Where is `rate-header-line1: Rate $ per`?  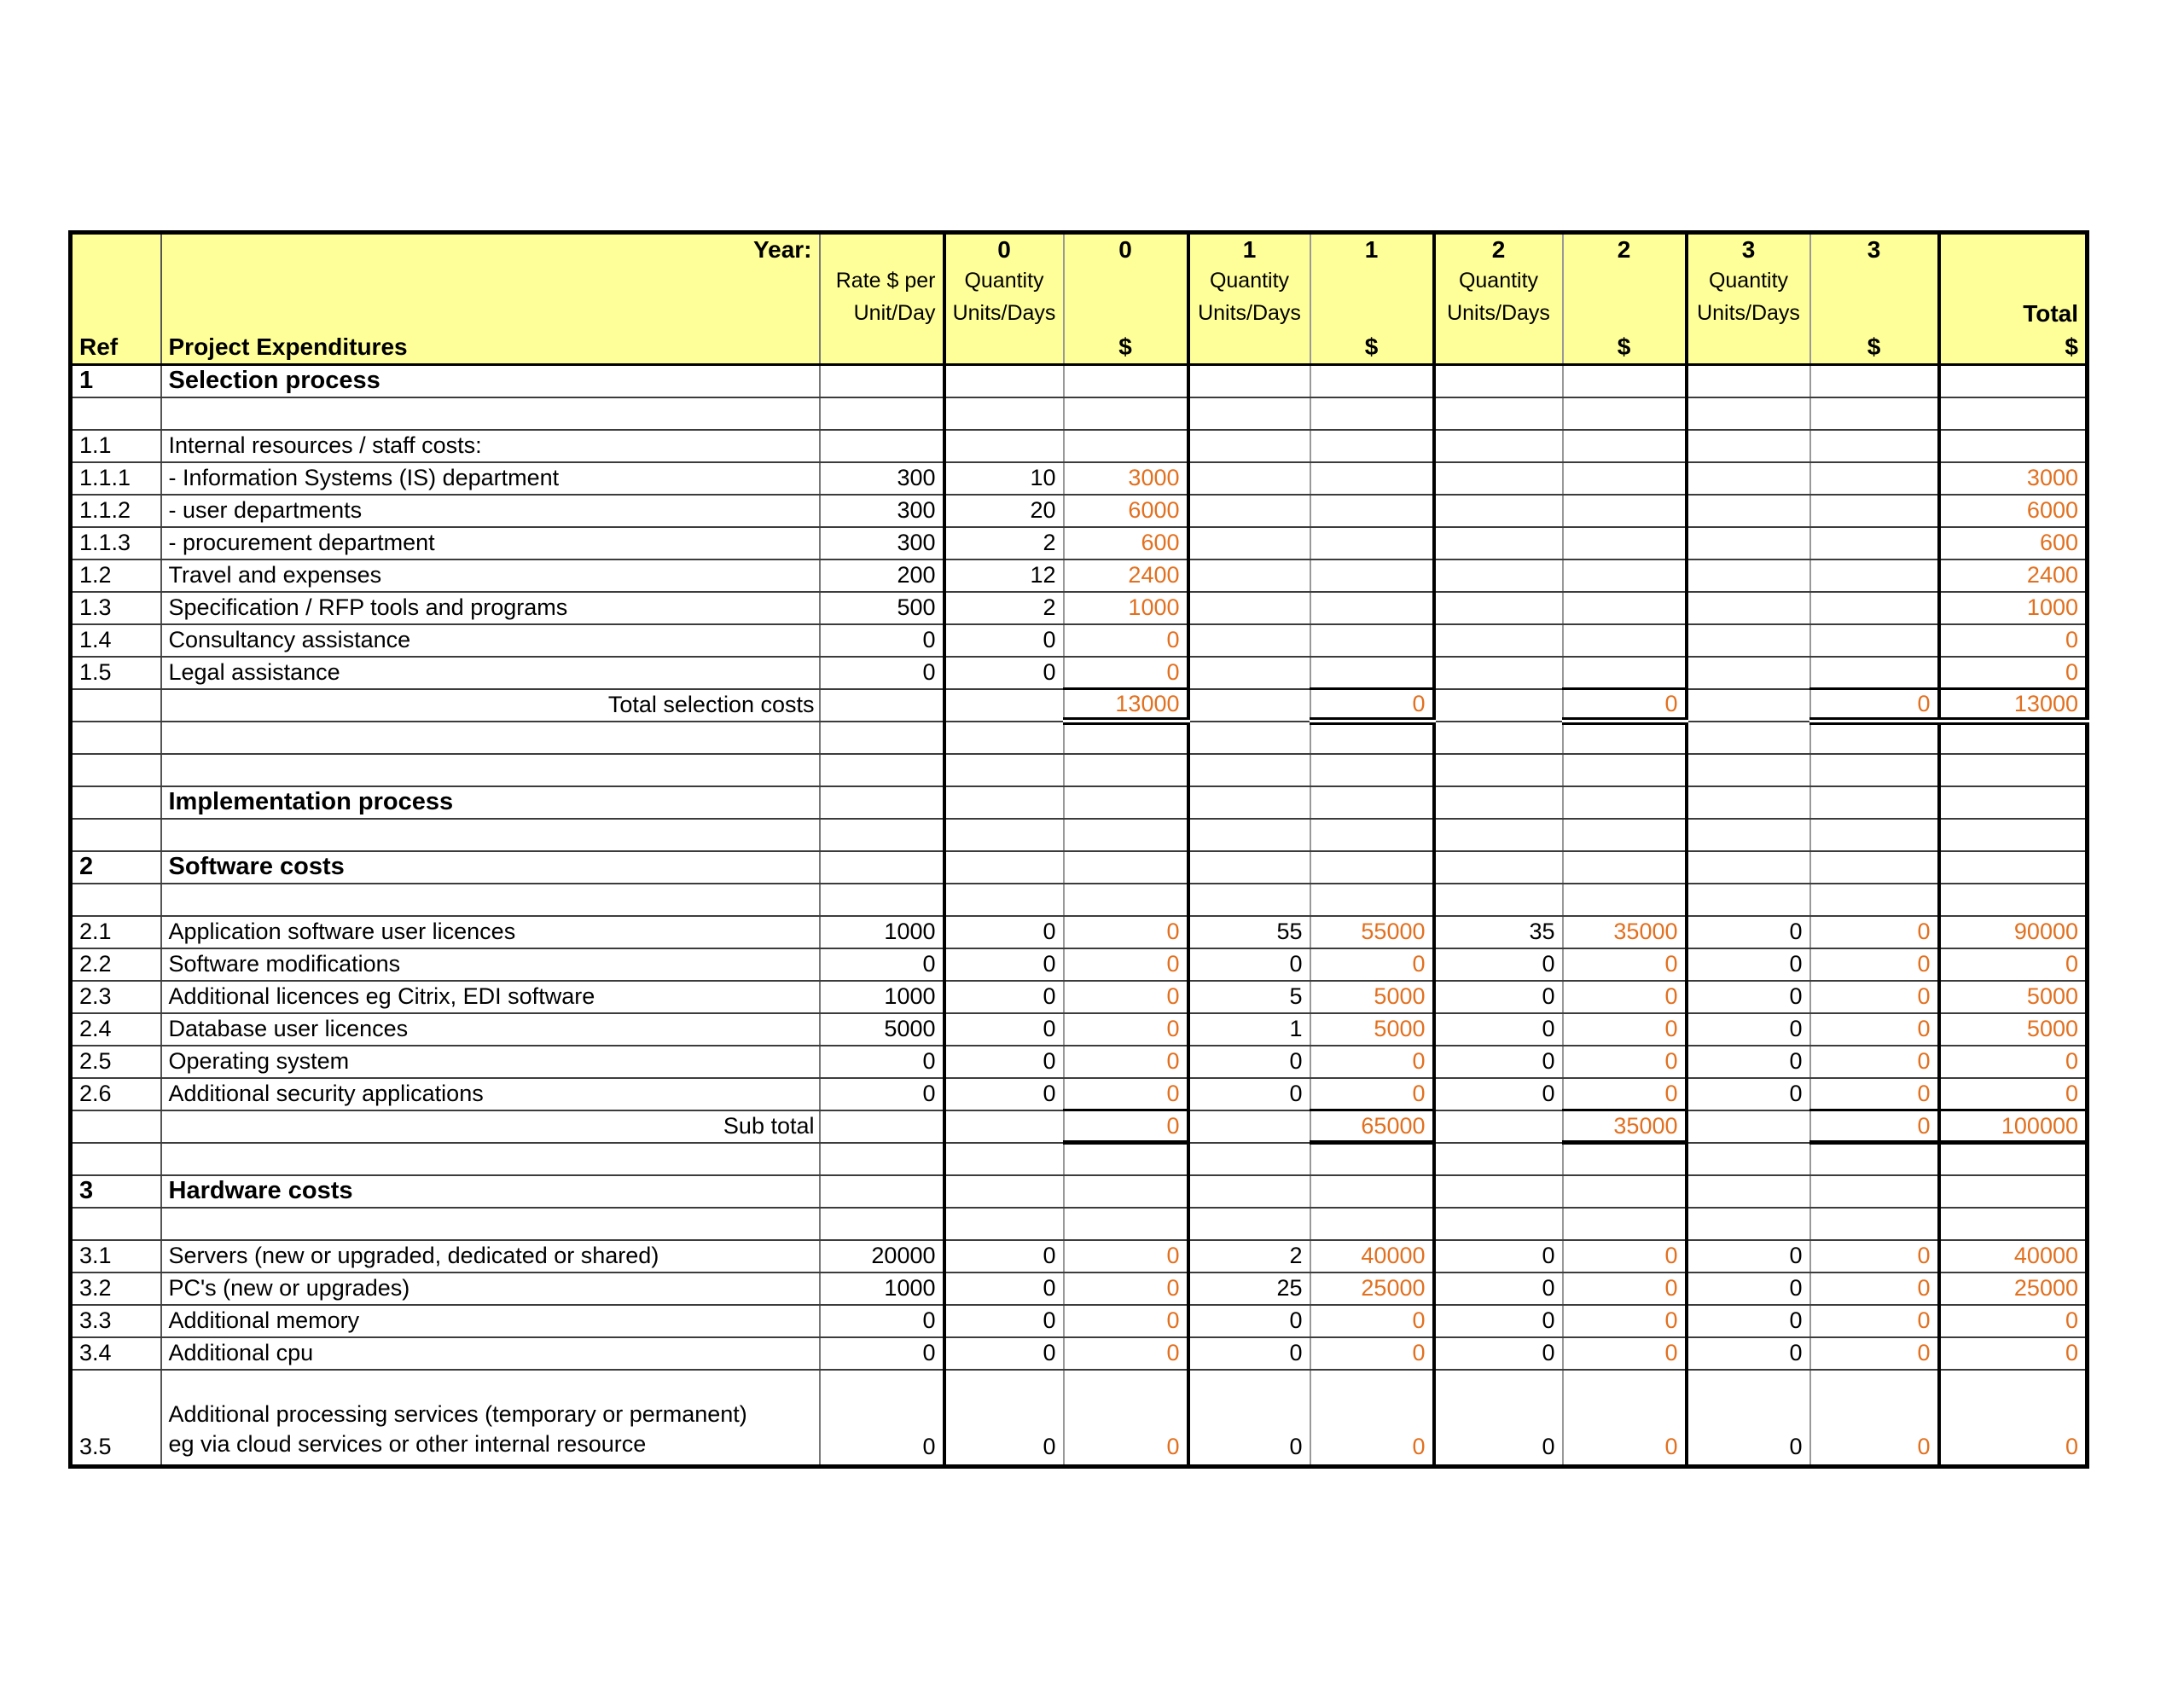
rate-header-line1: Rate $ per is located at coordinates (883, 281).